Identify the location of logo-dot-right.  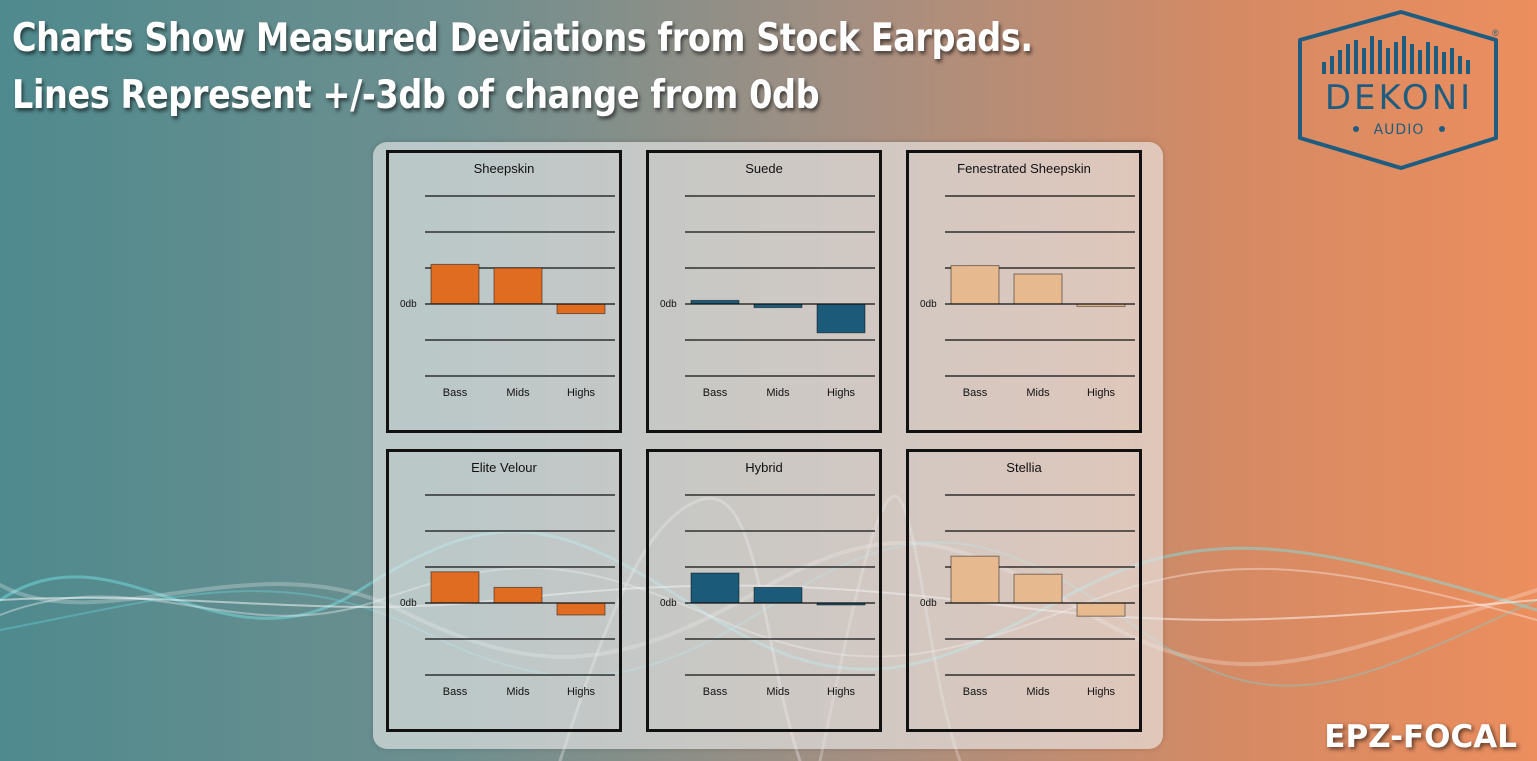
(1442, 129).